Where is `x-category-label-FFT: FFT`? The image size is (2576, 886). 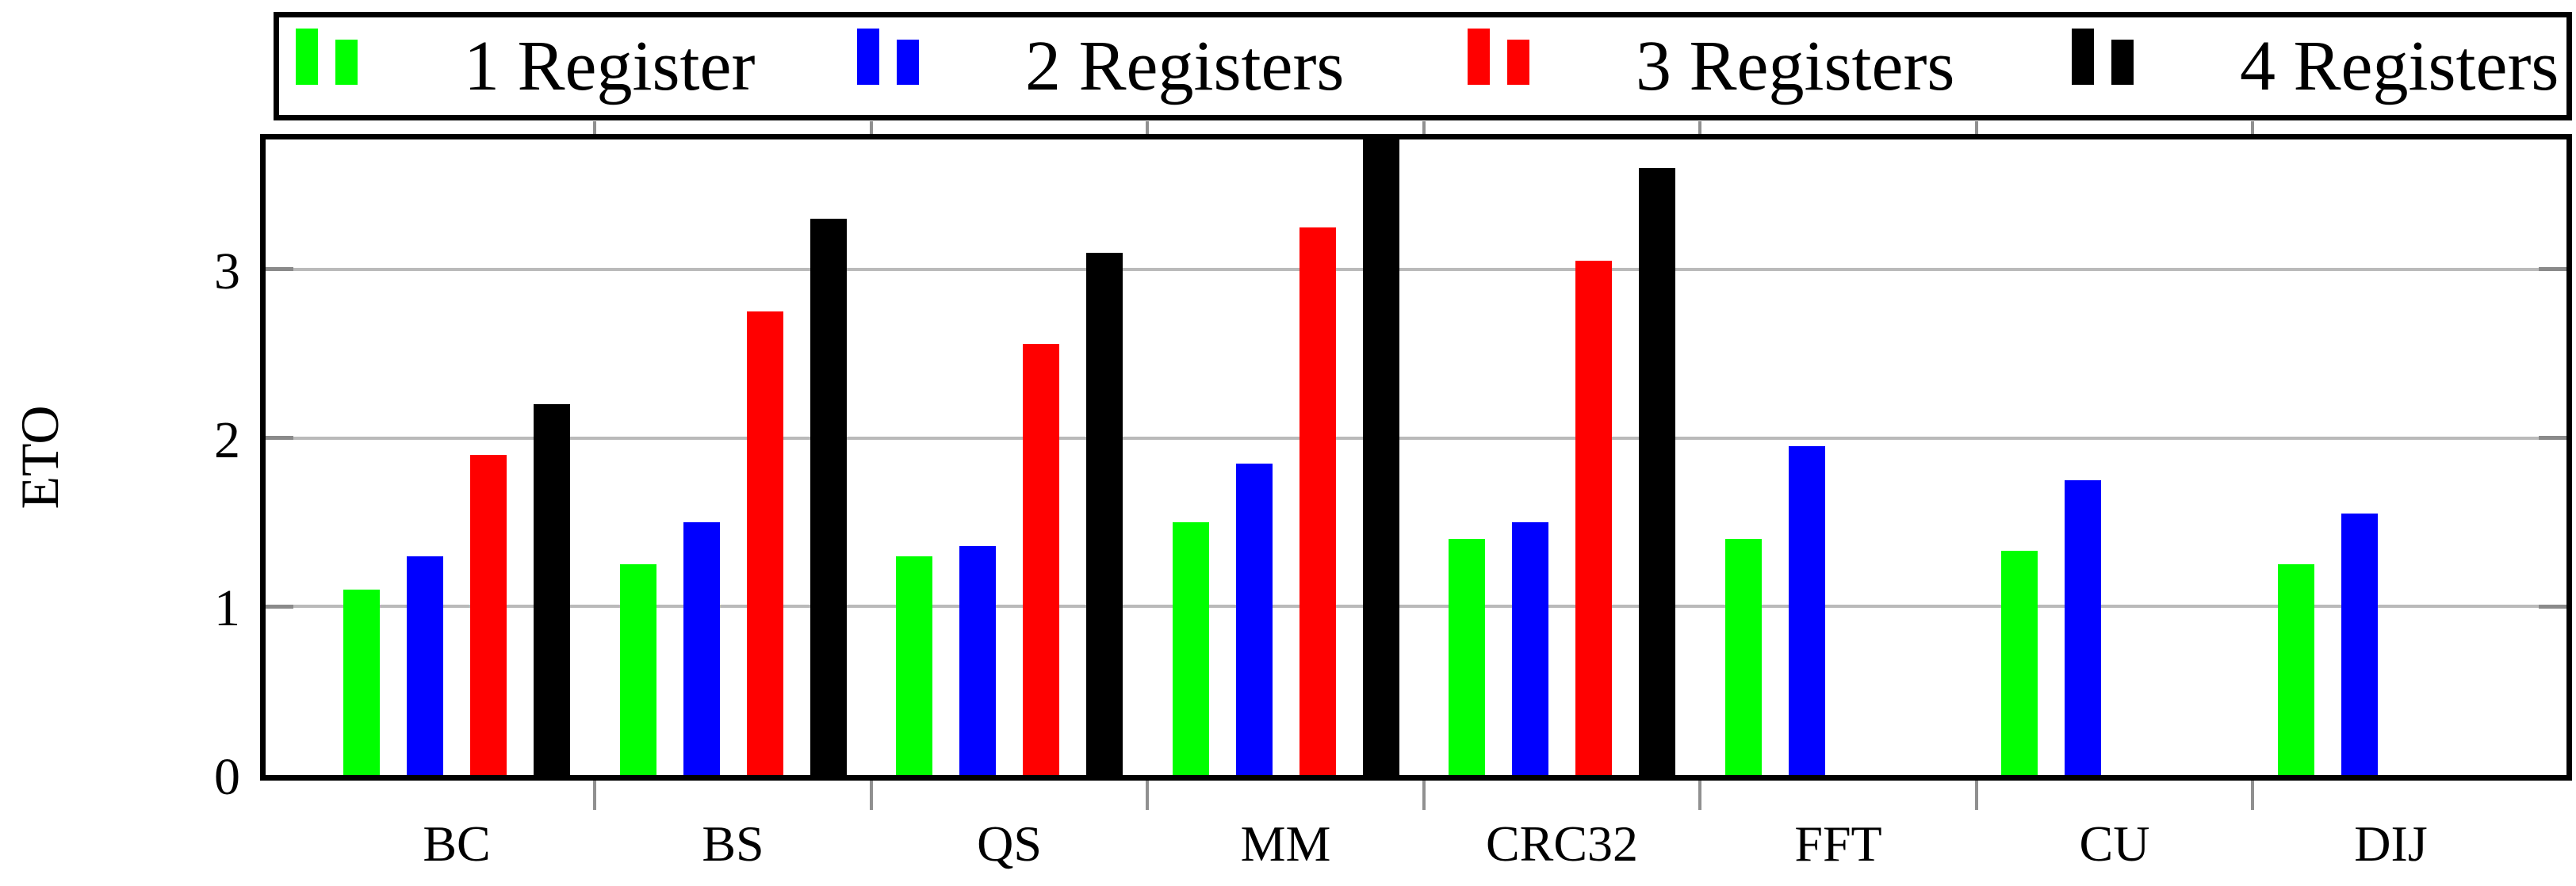
x-category-label-FFT: FFT is located at coordinates (1838, 844).